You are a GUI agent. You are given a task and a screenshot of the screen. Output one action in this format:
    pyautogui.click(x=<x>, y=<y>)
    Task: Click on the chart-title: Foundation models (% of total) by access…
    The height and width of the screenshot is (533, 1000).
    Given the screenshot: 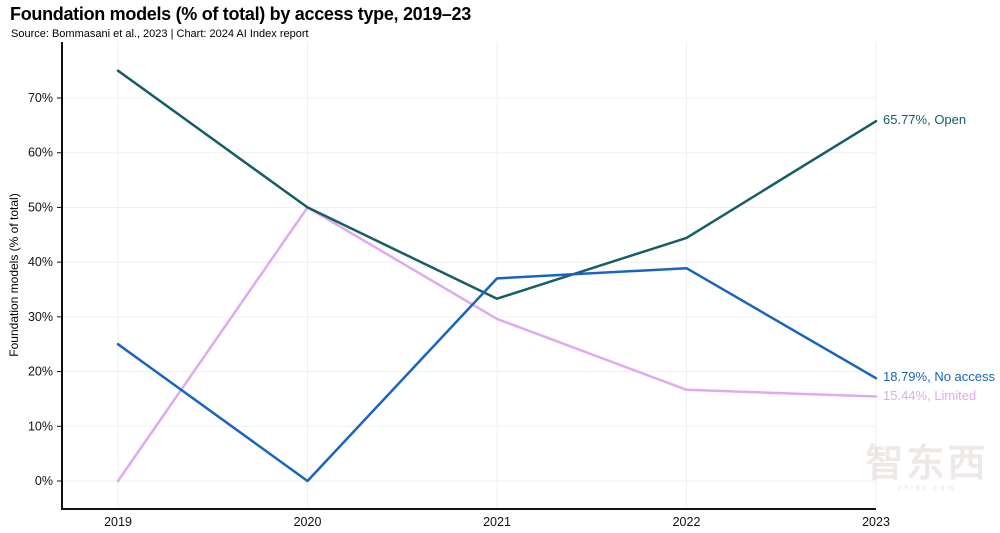 What is the action you would take?
    pyautogui.click(x=240, y=14)
    